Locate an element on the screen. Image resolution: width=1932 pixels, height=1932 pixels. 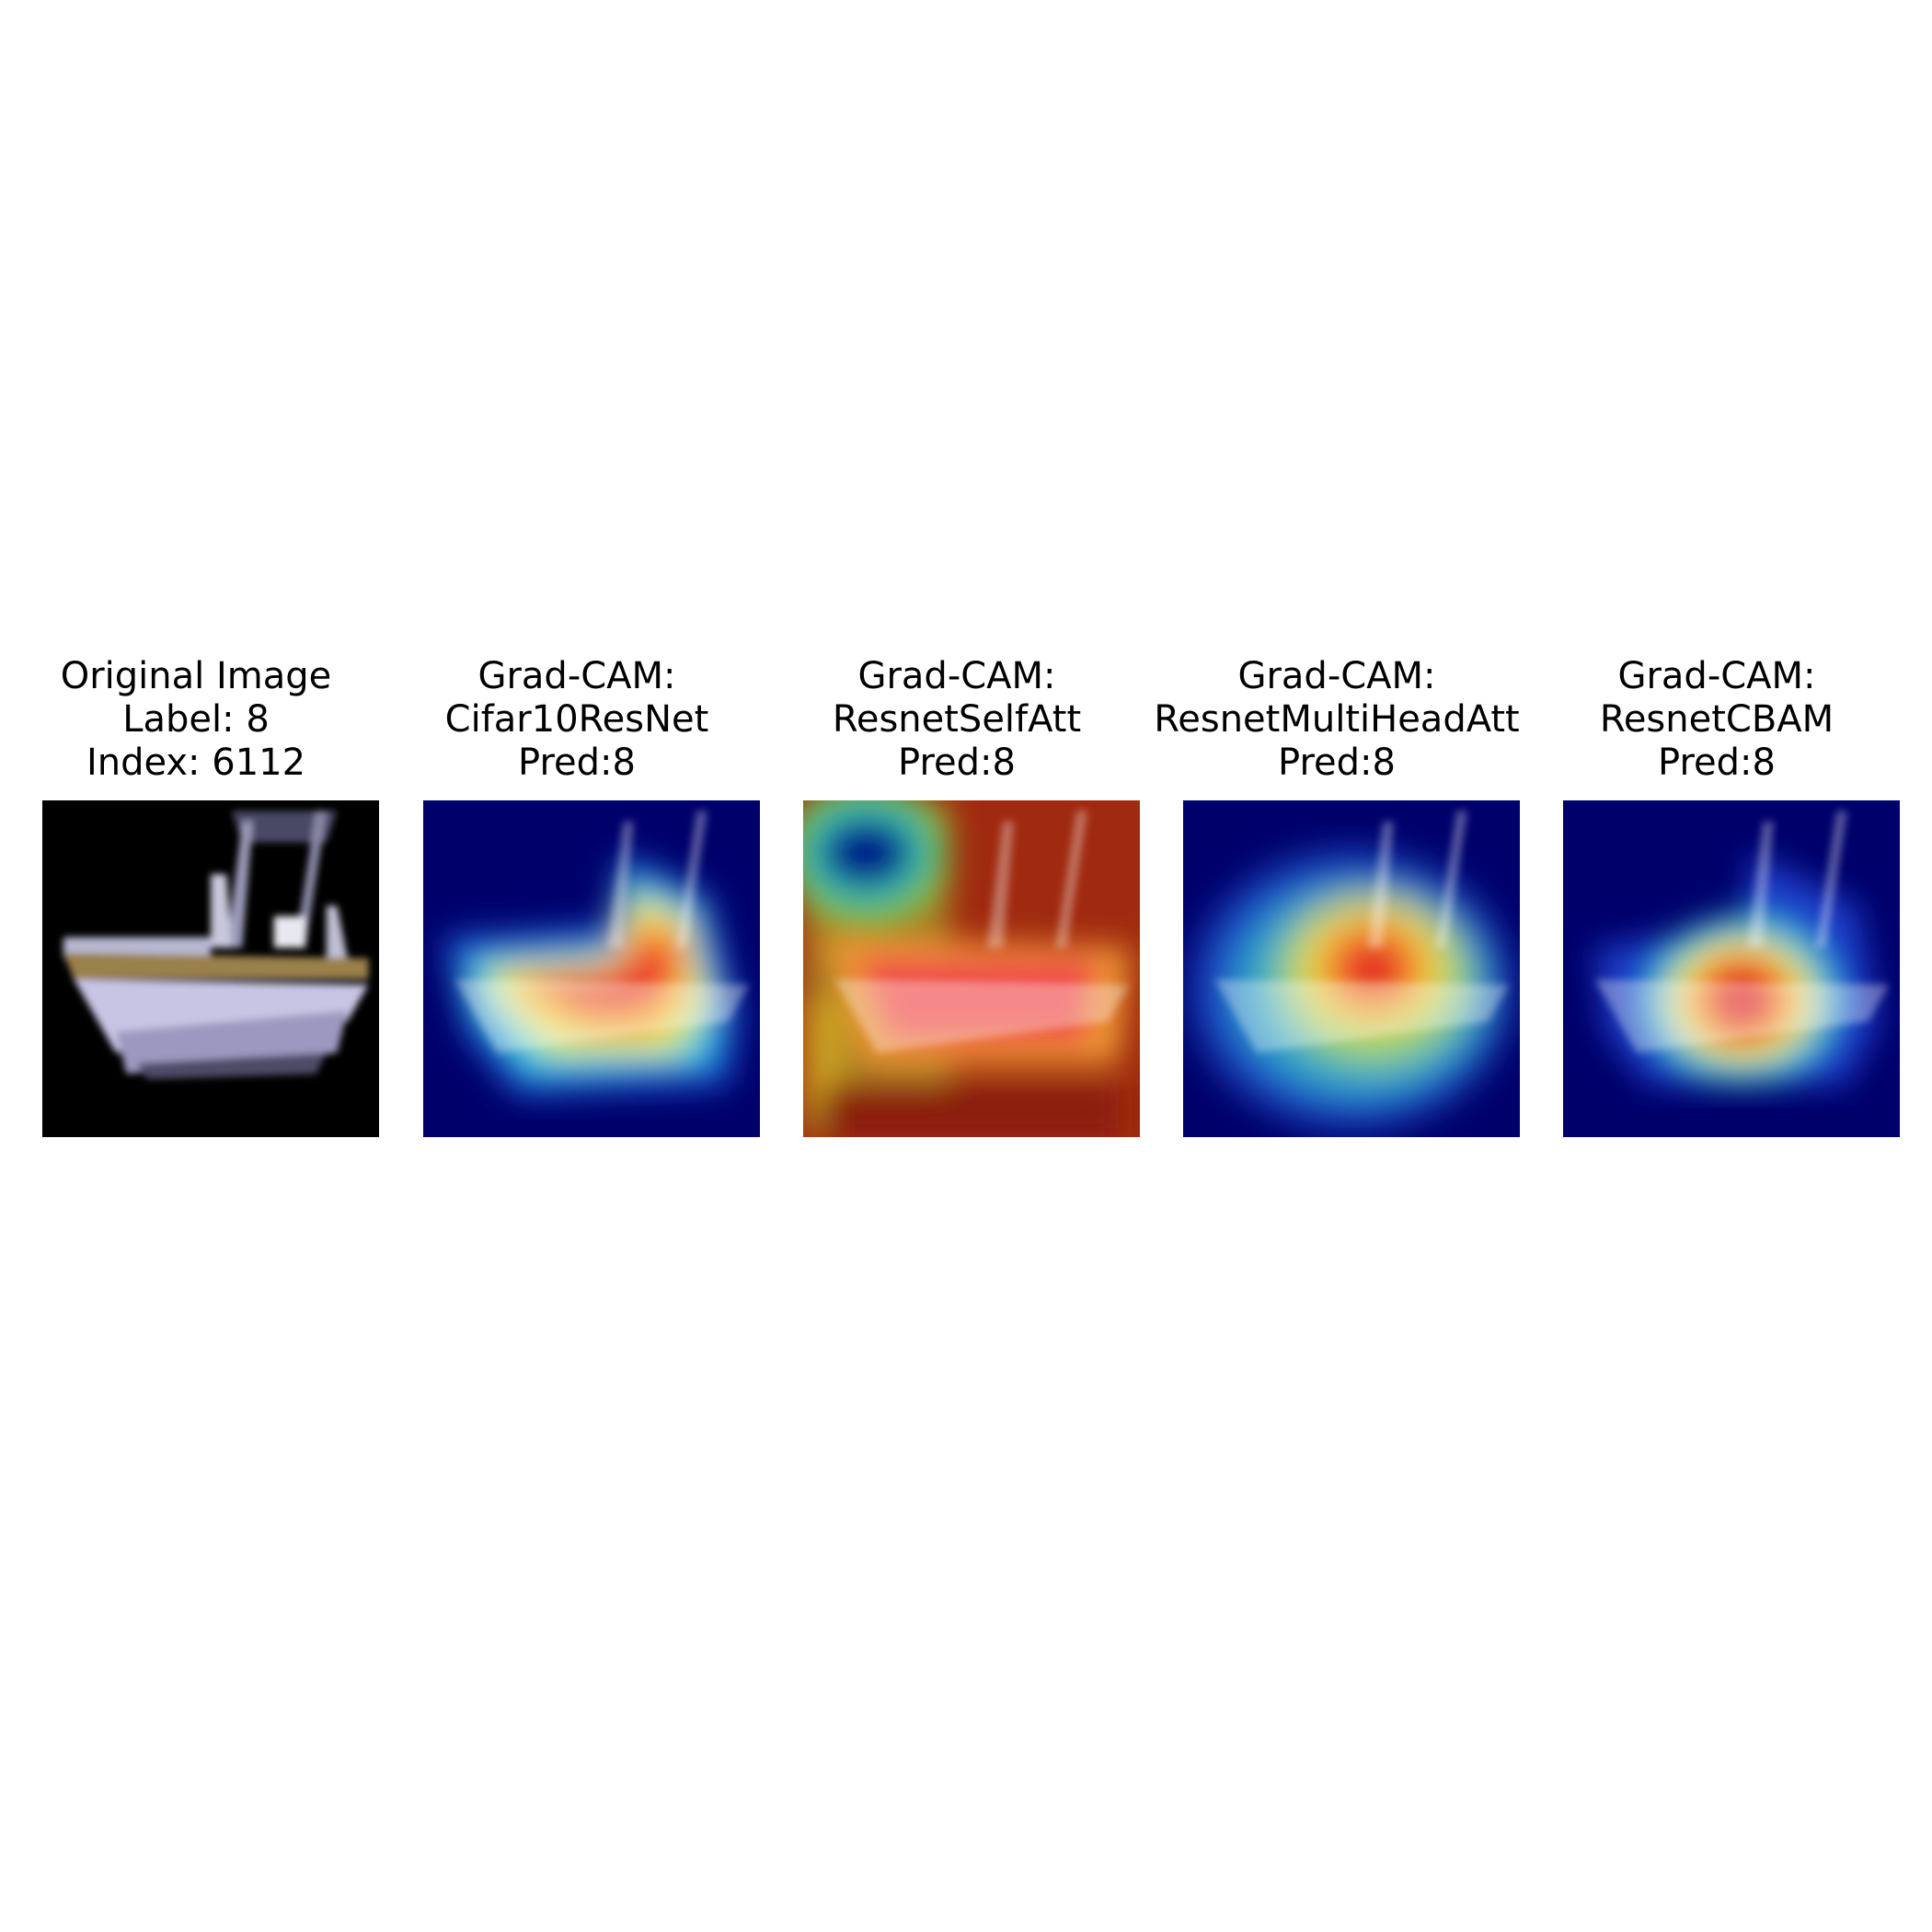
gradcam-heatmap-resnetselfatt is located at coordinates (972, 968).